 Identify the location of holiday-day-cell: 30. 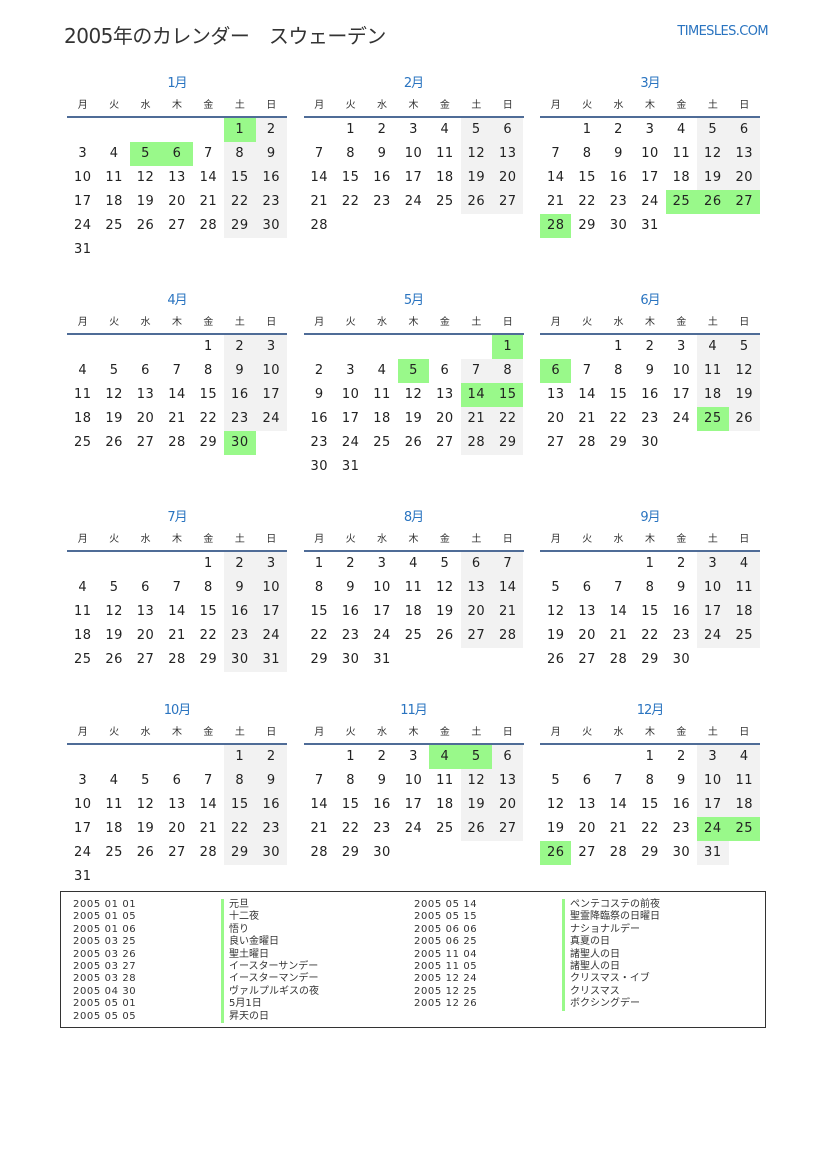
(240, 443).